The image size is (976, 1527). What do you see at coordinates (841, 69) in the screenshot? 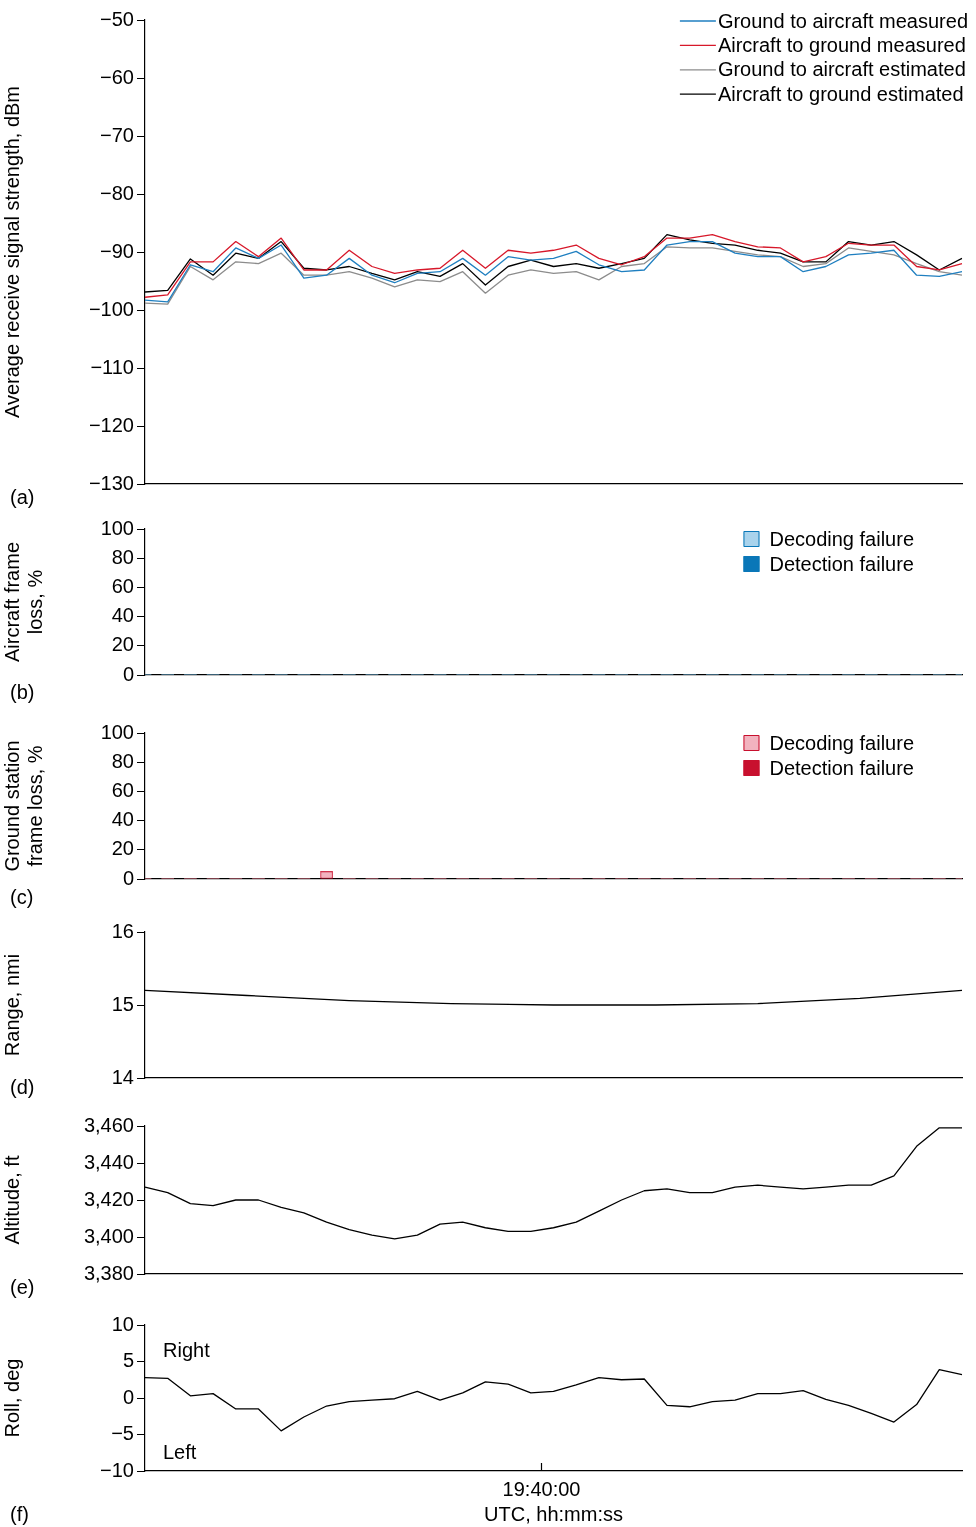
I see `legend-label: Ground to aircraft estimated` at bounding box center [841, 69].